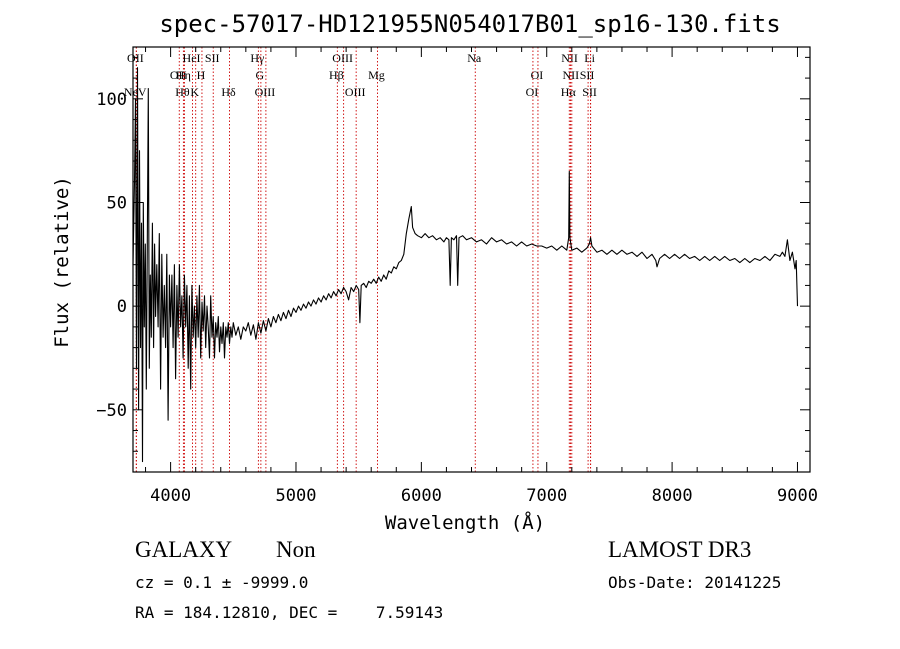  What do you see at coordinates (537, 75) in the screenshot?
I see `line-label-18: OI` at bounding box center [537, 75].